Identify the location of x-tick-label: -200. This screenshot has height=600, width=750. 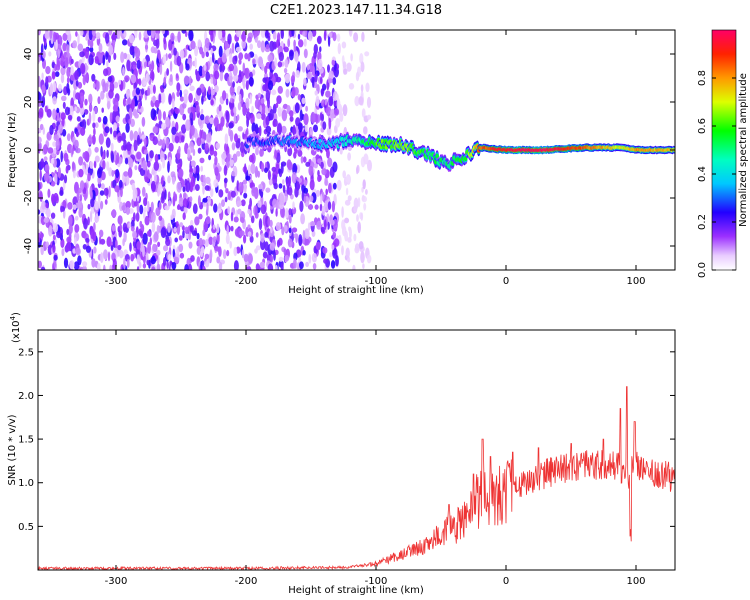
(246, 281).